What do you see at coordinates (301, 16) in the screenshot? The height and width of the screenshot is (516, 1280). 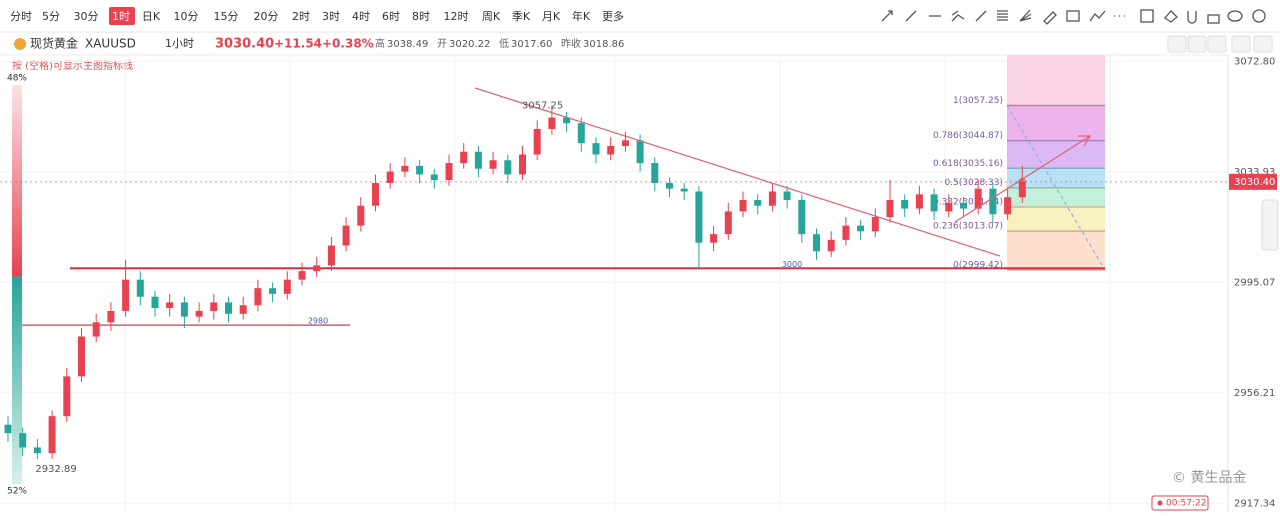 I see `interval-button: 2时` at bounding box center [301, 16].